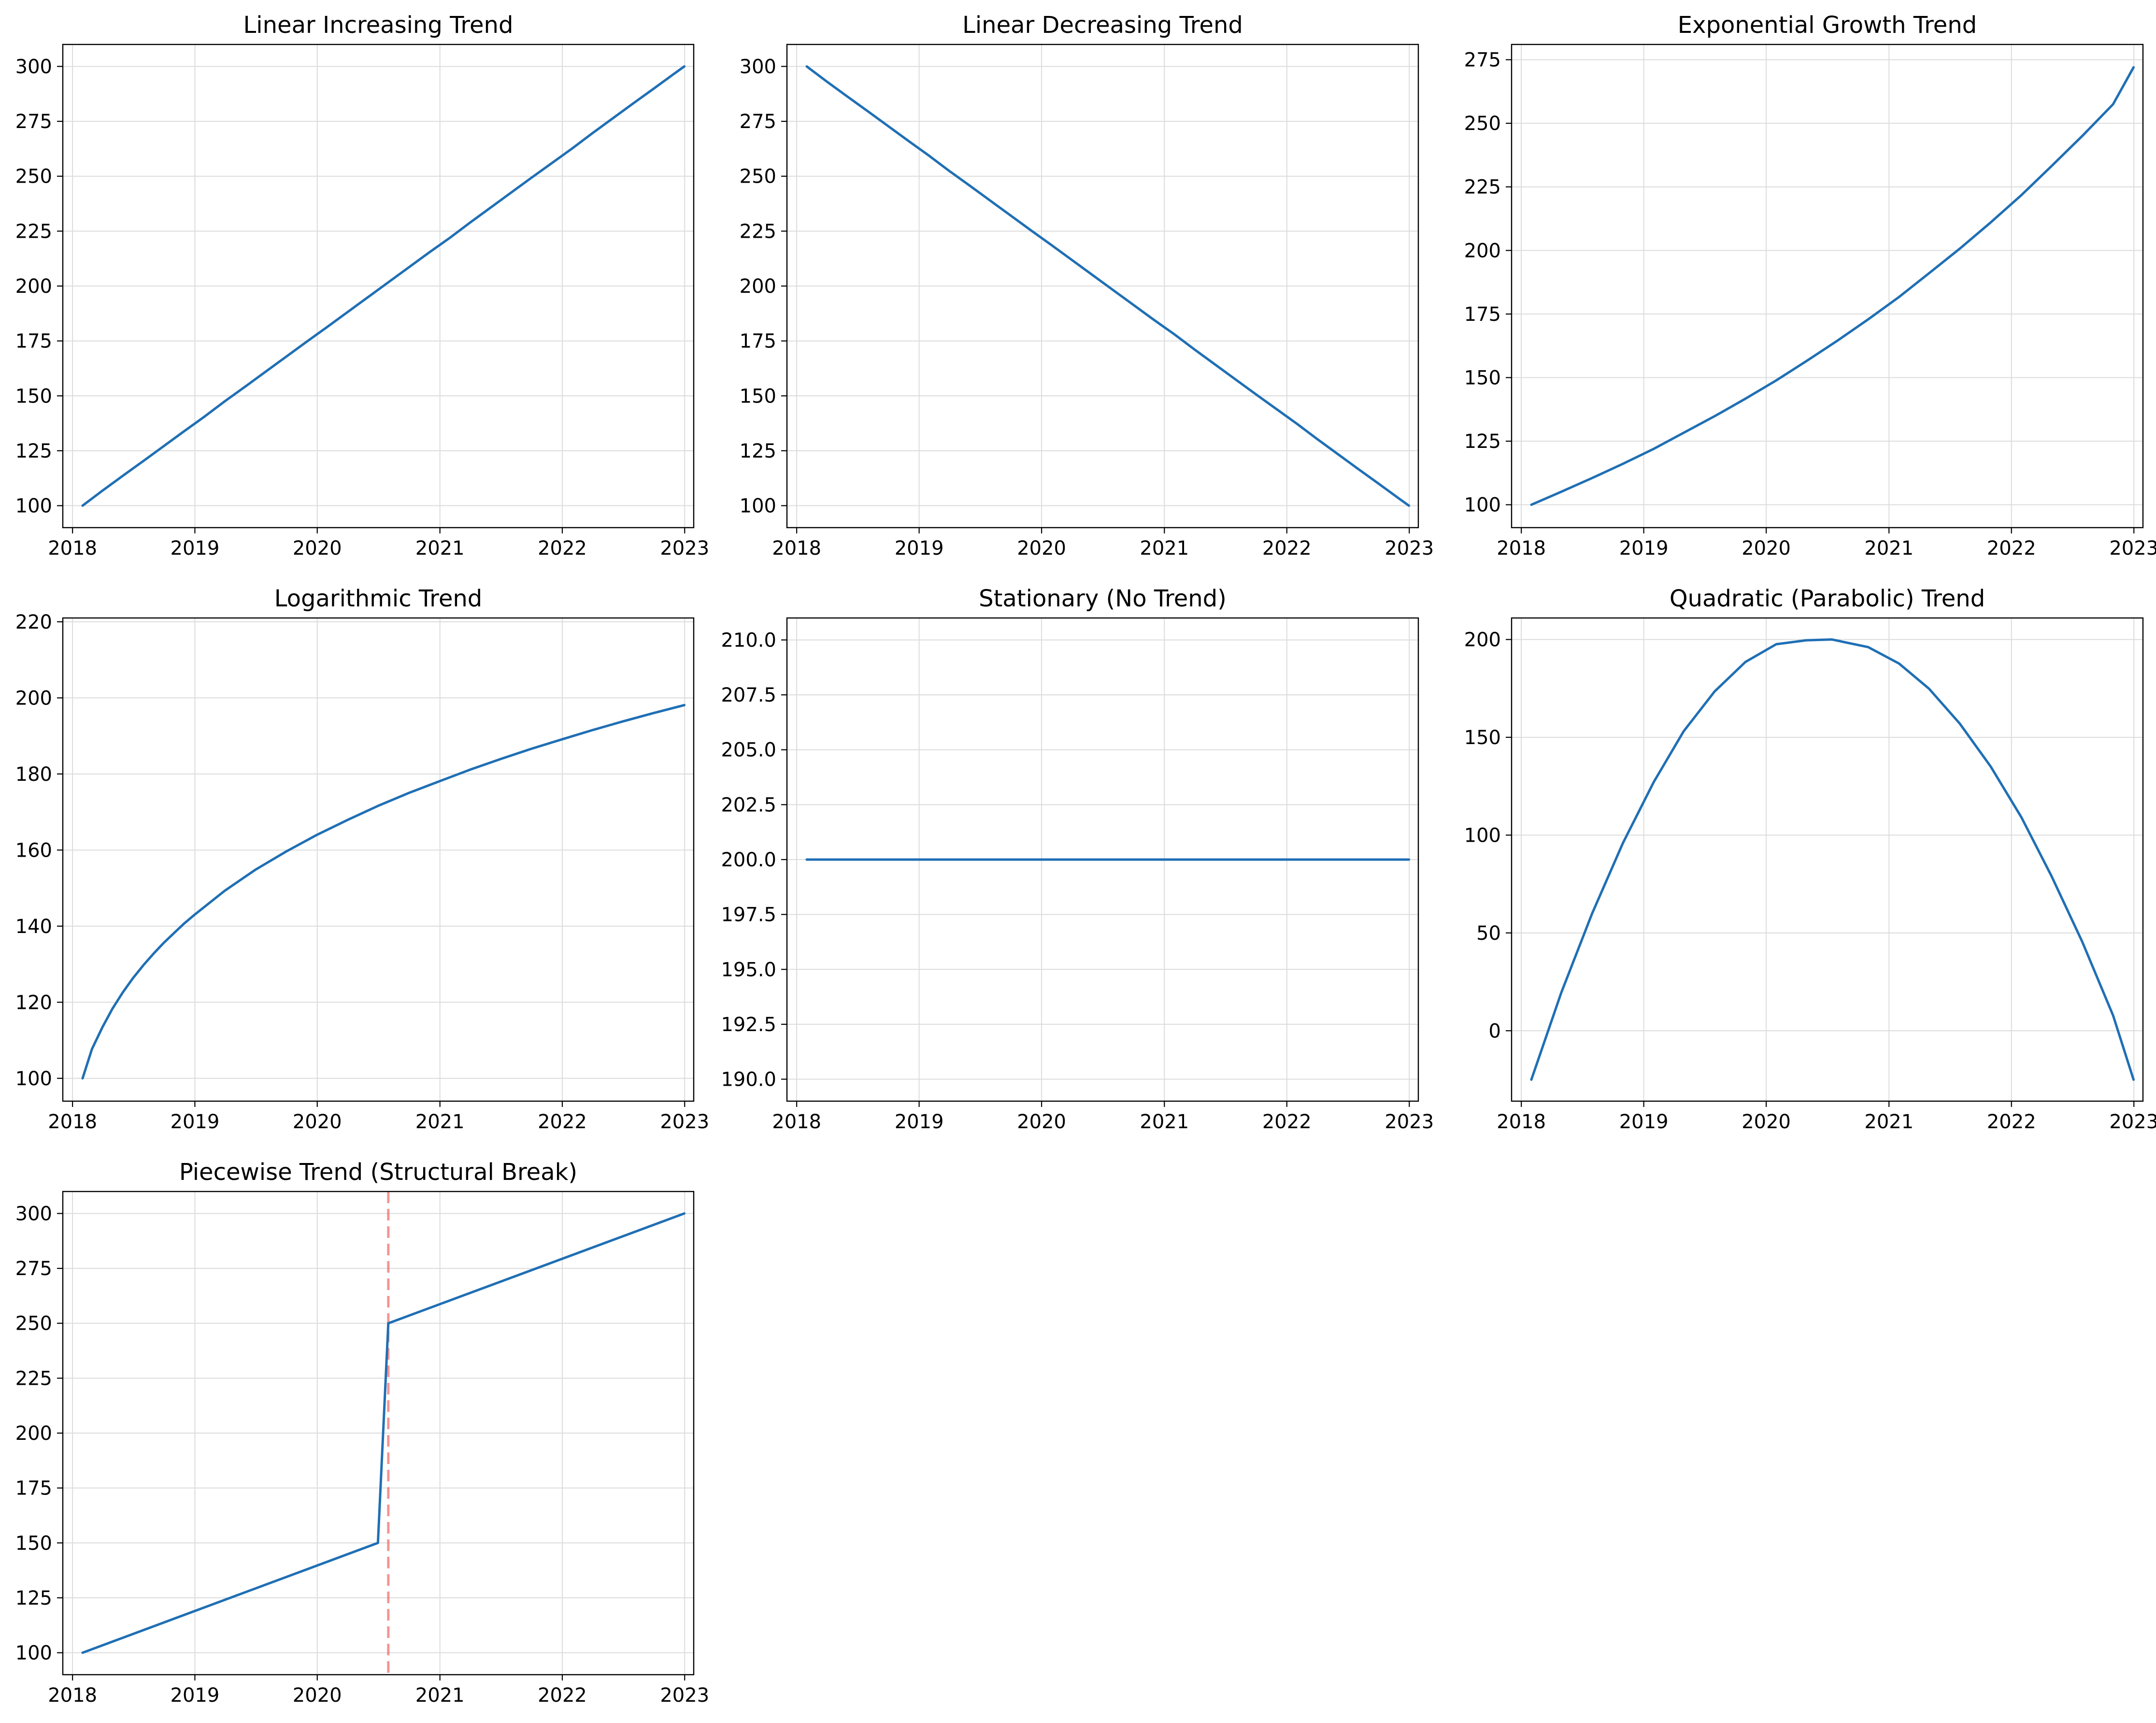 The image size is (2156, 1723). Describe the element at coordinates (748, 915) in the screenshot. I see `y-tick-label: 197.5` at that location.